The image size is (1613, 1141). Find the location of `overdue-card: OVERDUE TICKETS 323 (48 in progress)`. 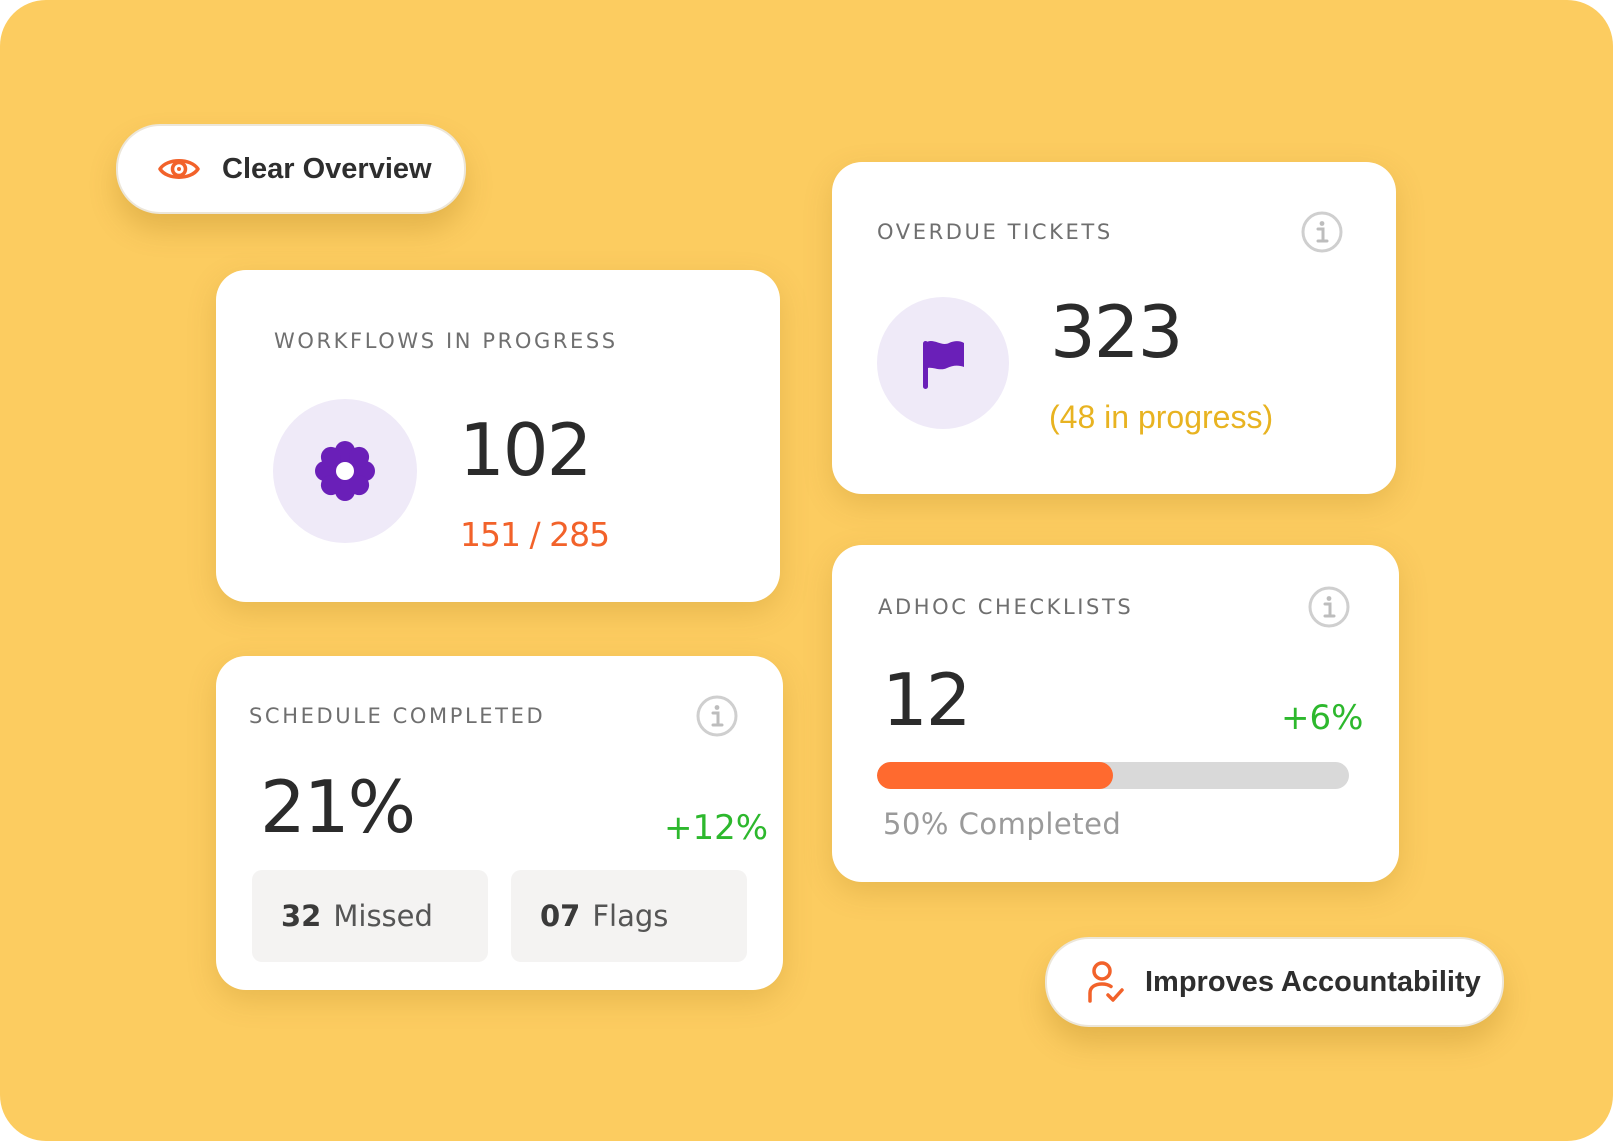

overdue-card: OVERDUE TICKETS 323 (48 in progress) is located at coordinates (1114, 328).